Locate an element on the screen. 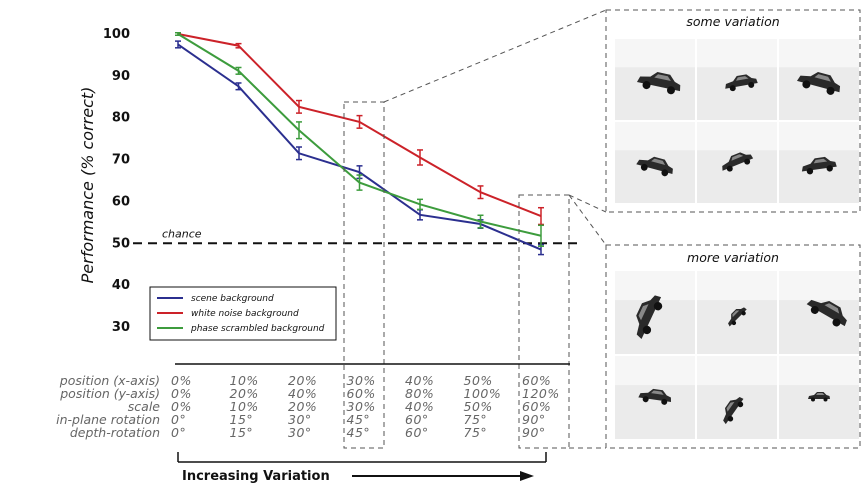 Image resolution: width=861 pixels, height=485 pixels. panel-some-variation: some variation is located at coordinates (733, 111).